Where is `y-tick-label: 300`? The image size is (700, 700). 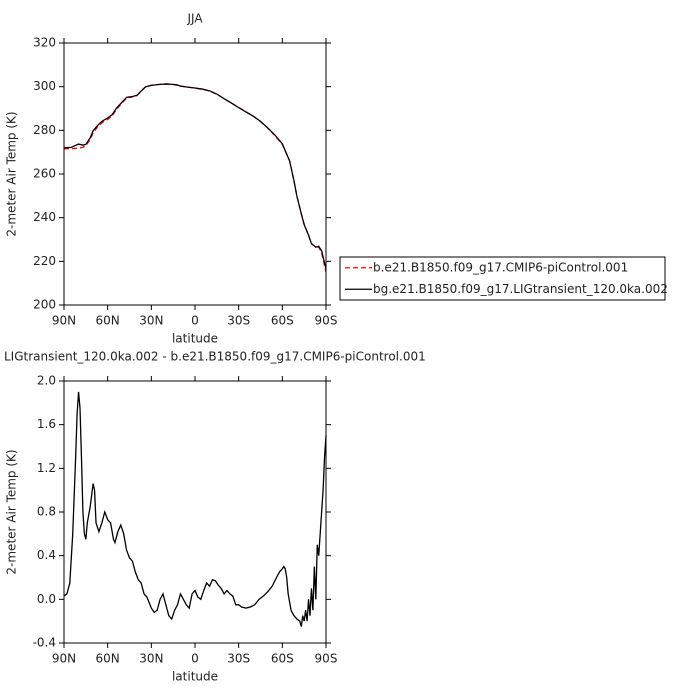 y-tick-label: 300 is located at coordinates (44, 86).